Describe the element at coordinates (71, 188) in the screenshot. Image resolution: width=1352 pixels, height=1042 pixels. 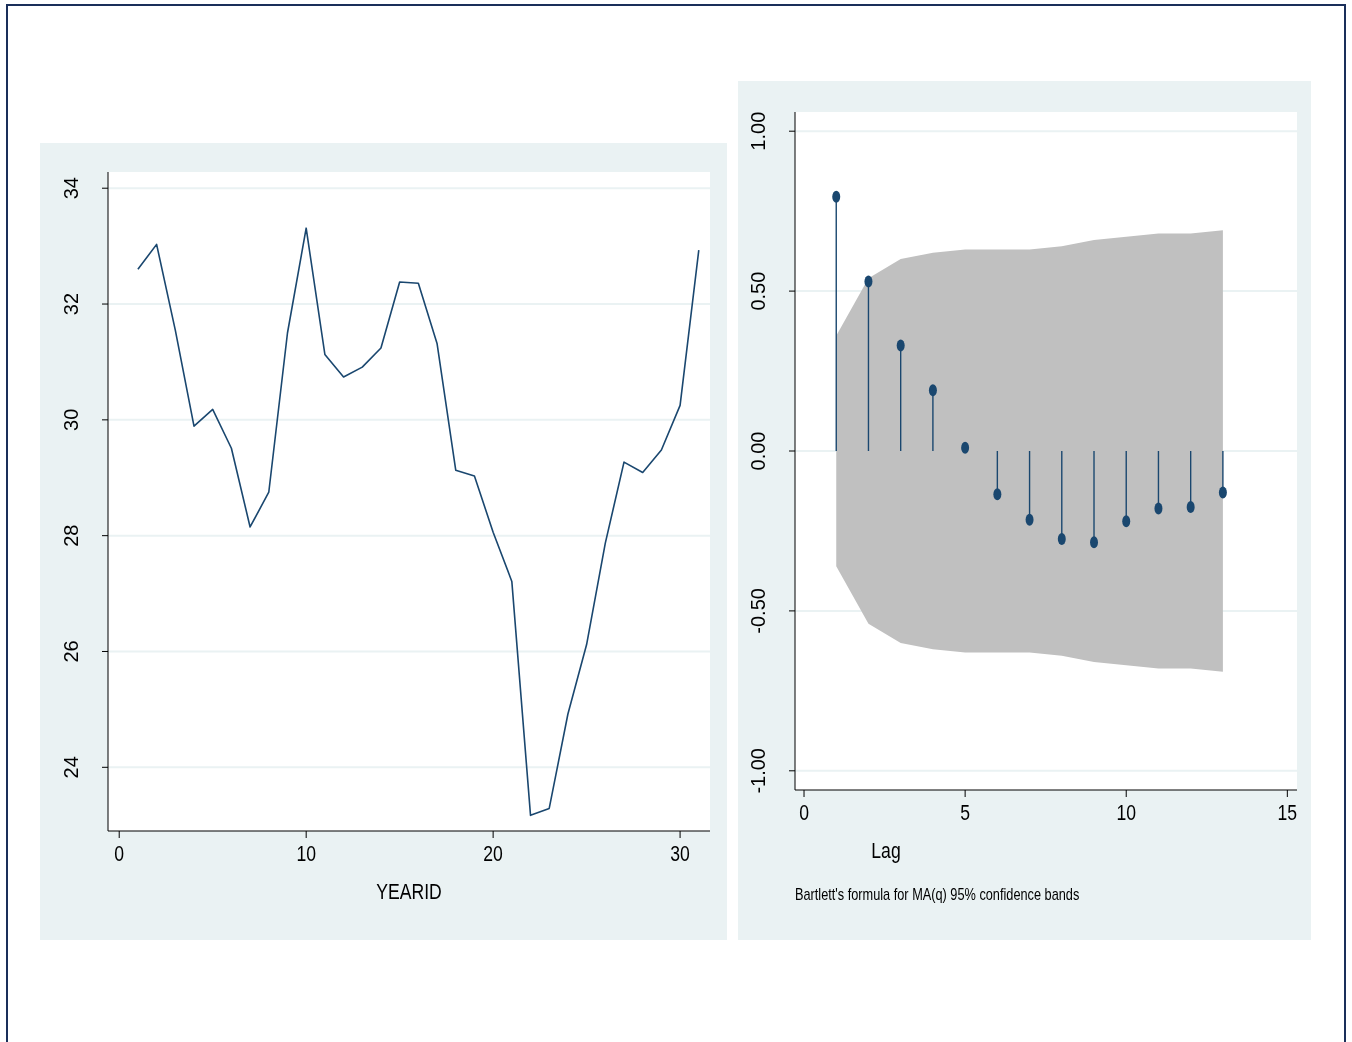
I see `y-tick-label: 34` at that location.